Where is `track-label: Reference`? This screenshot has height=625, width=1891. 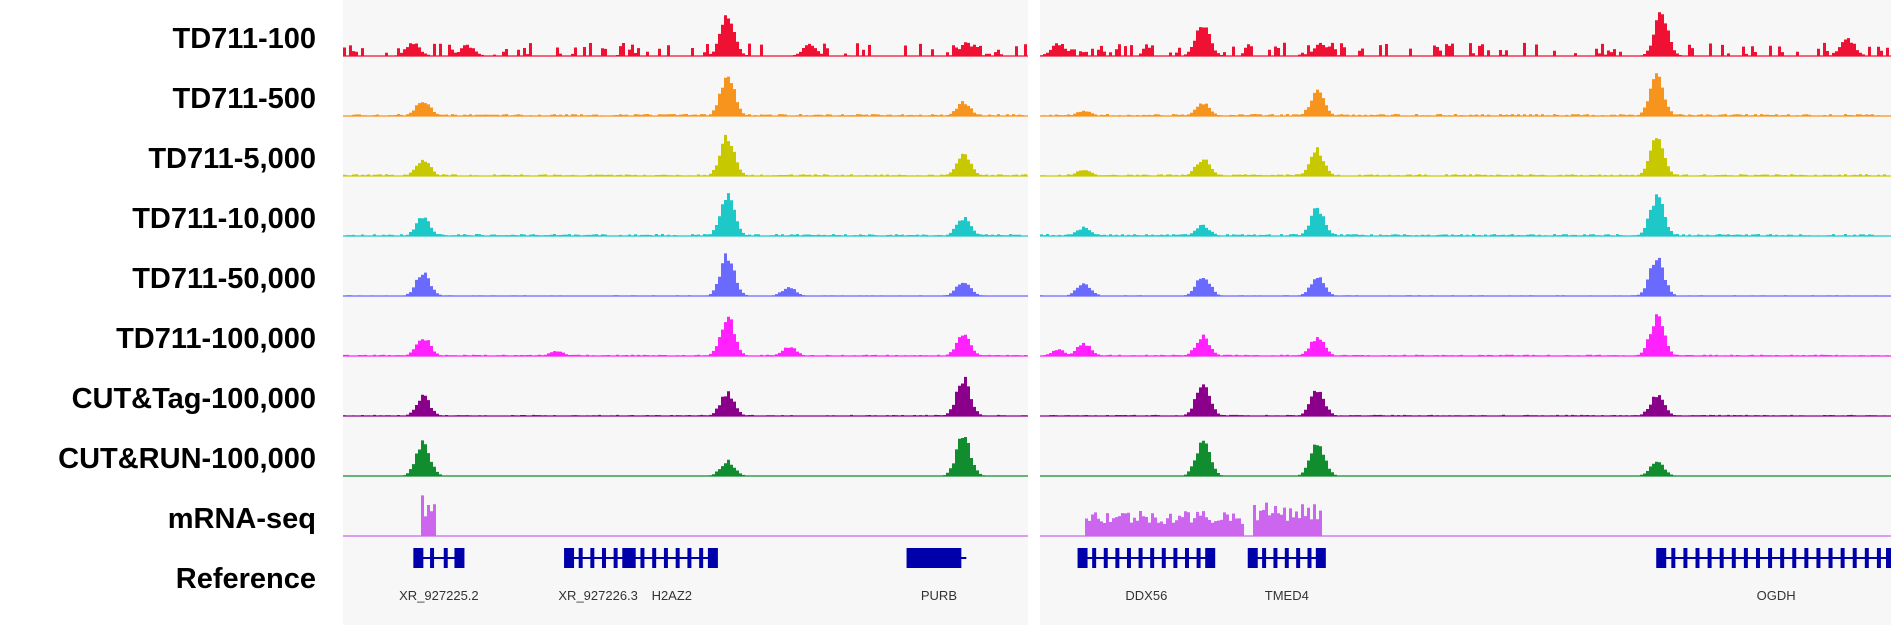 track-label: Reference is located at coordinates (245, 579).